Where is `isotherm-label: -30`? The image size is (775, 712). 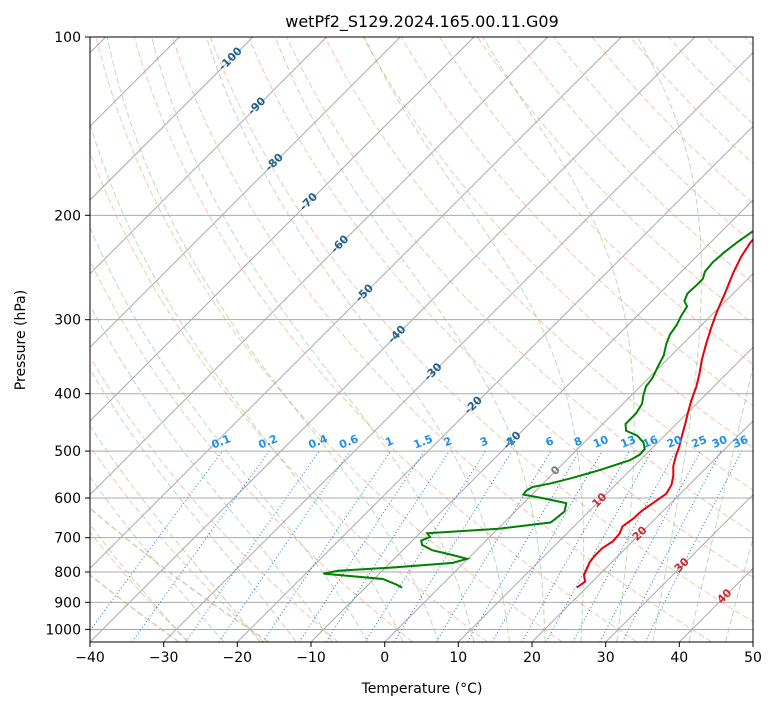
isotherm-label: -30 is located at coordinates (432, 371).